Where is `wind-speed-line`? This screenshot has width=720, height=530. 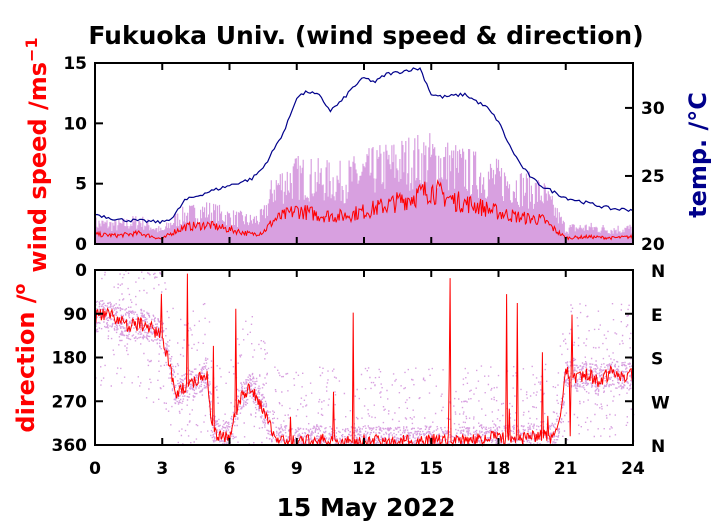 wind-speed-line is located at coordinates (364, 209).